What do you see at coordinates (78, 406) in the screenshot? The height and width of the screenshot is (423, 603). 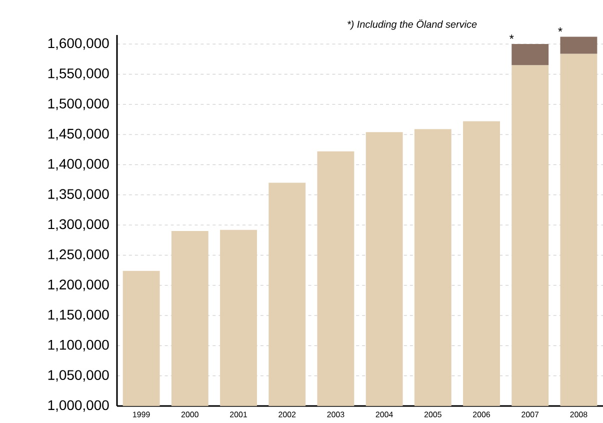 I see `y-tick-label: 1,000,000` at bounding box center [78, 406].